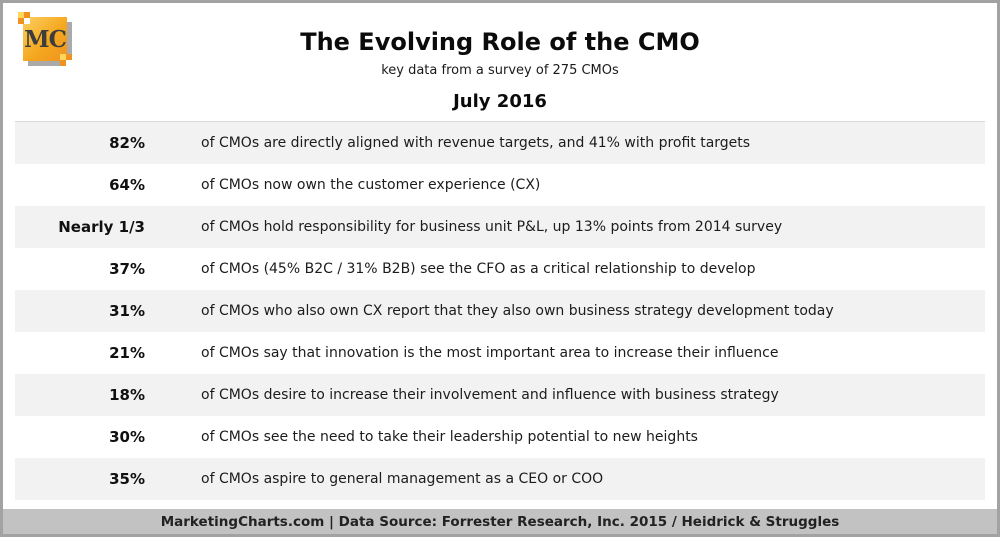  Describe the element at coordinates (101, 227) in the screenshot. I see `stat-value: Nearly 1/3` at that location.